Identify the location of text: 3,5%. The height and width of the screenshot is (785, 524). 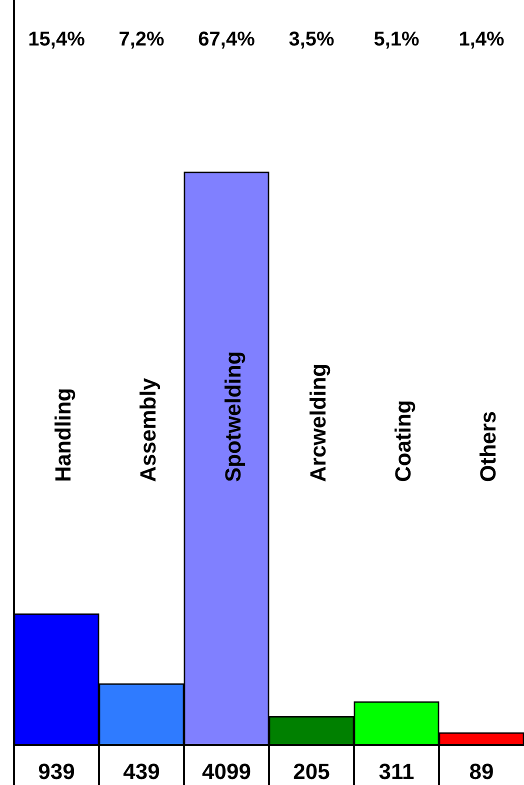
(311, 39).